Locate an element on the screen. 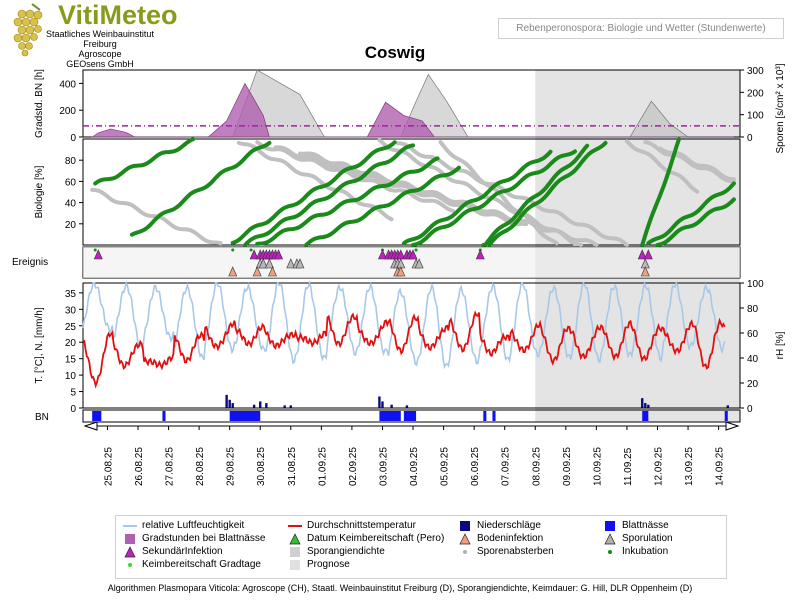  legend-label: Bodeninfektion is located at coordinates (510, 538).